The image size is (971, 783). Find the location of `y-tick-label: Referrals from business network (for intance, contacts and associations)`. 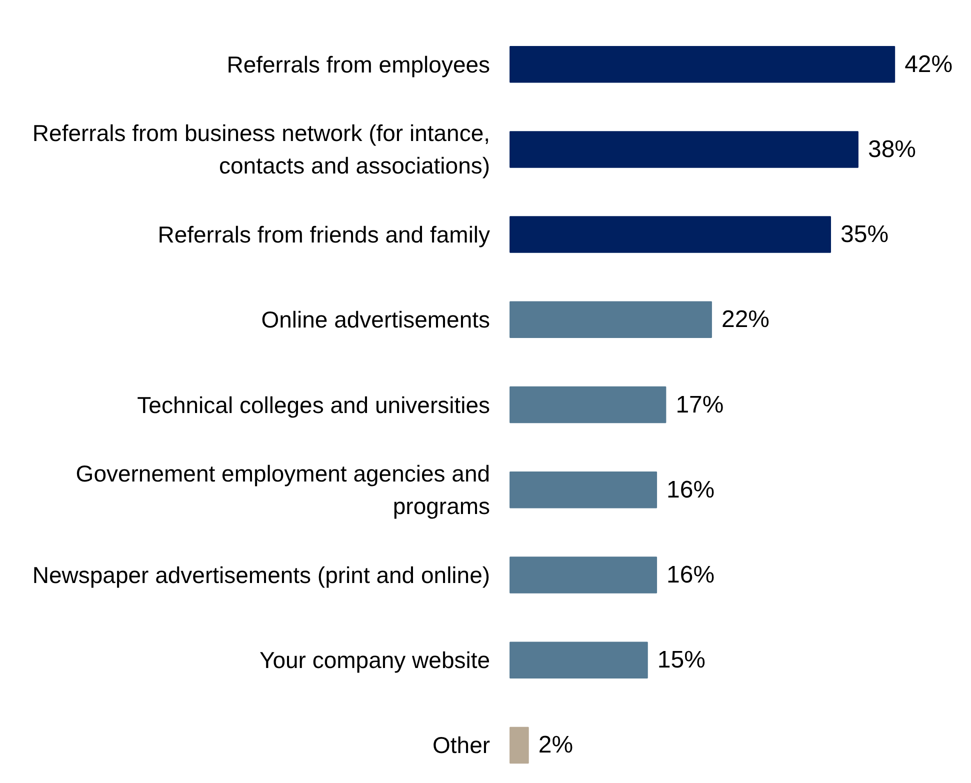

y-tick-label: Referrals from business network (for intance, contacts and associations) is located at coordinates (261, 149).